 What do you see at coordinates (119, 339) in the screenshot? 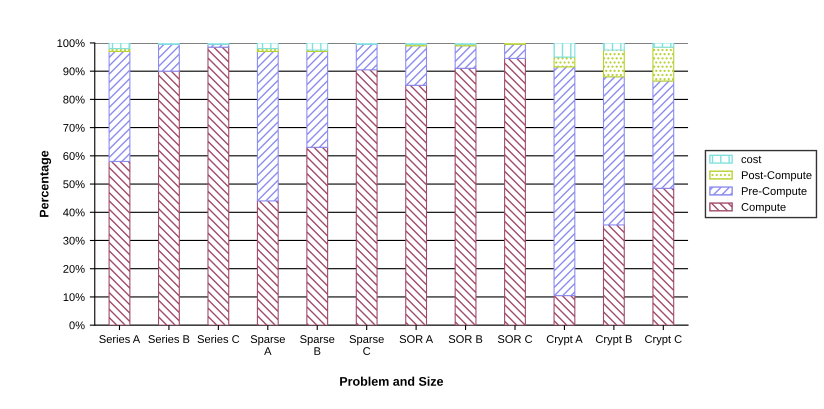
I see `x-tick-label: Series A` at bounding box center [119, 339].